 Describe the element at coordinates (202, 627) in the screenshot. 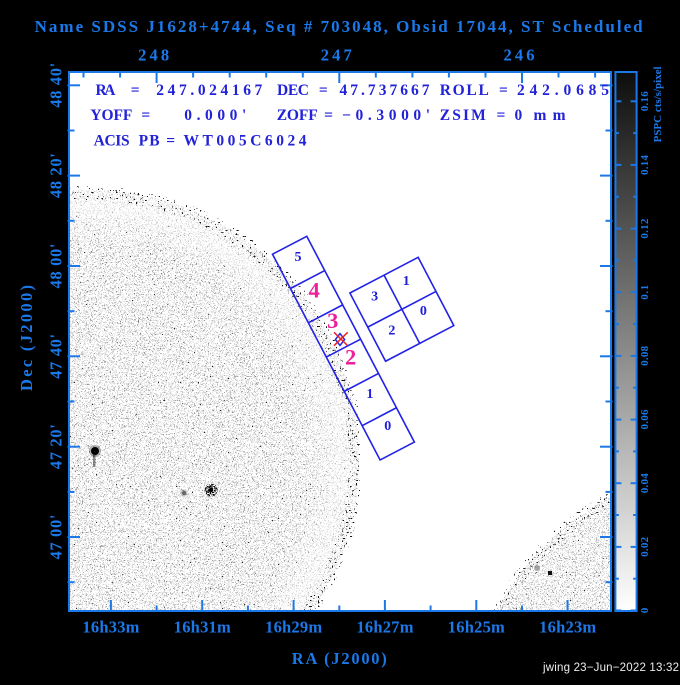

I see `svg-text: 16h31m` at that location.